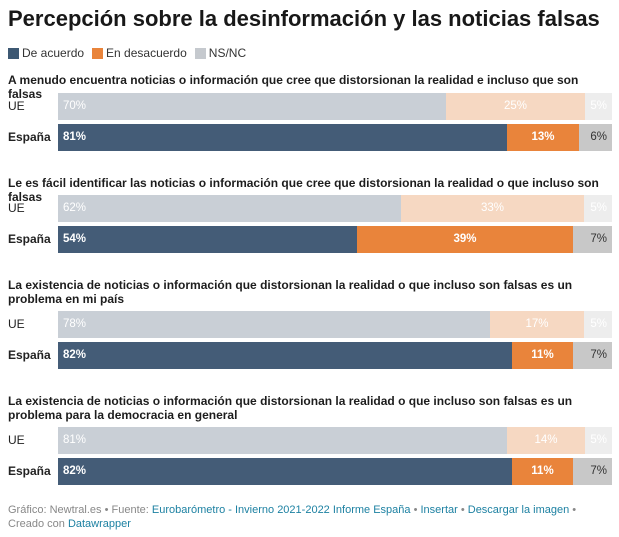 The width and height of the screenshot is (619, 537). I want to click on bar-row-es: España 81% 13% 6%, so click(310, 137).